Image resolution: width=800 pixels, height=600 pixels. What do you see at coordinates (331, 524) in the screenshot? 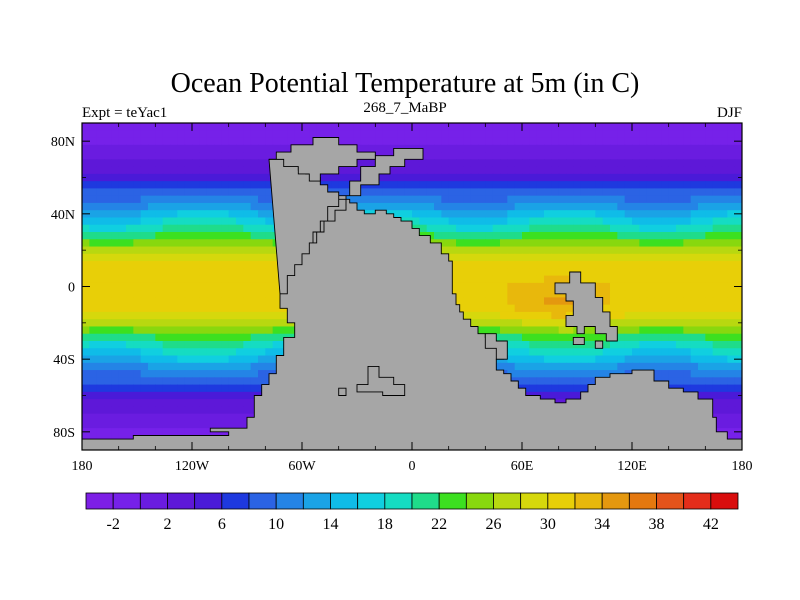
I see `colorbar-label: 14` at bounding box center [331, 524].